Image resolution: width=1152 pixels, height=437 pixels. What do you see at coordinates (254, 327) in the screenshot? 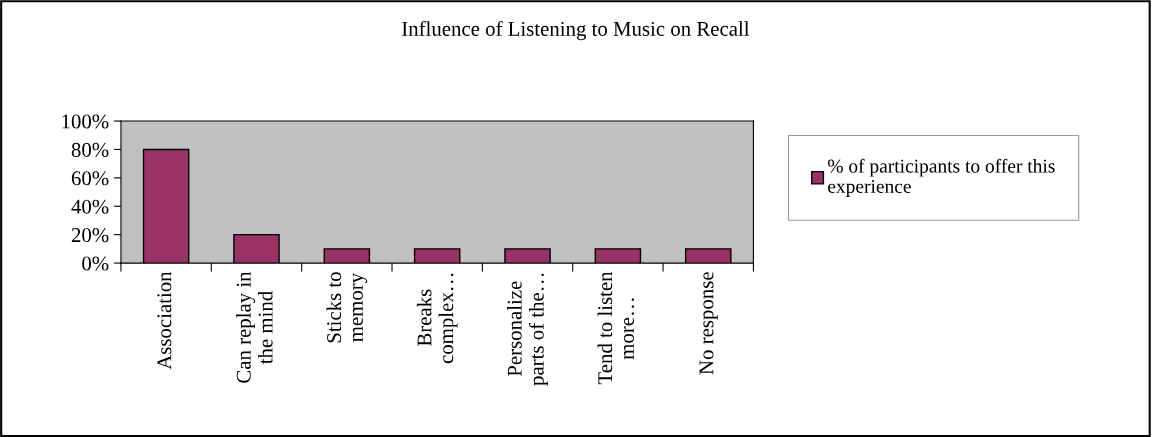
I see `x-tick-label: Can replay in the mind` at bounding box center [254, 327].